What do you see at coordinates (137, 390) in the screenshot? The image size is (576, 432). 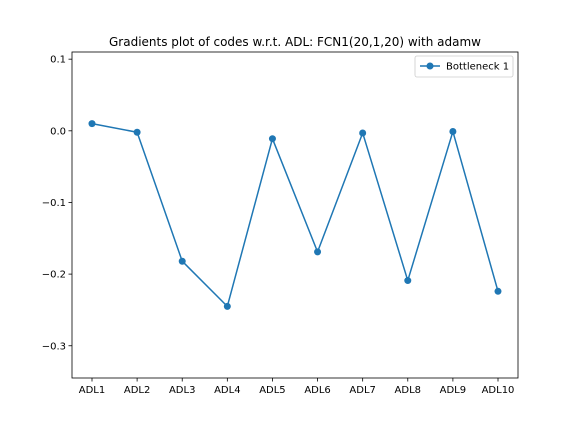 I see `x-tick-label: ADL2` at bounding box center [137, 390].